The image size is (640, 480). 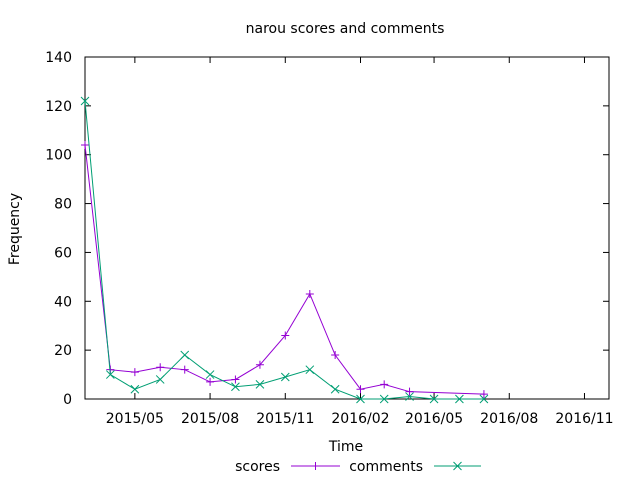 I want to click on legend: scores comments, so click(x=358, y=467).